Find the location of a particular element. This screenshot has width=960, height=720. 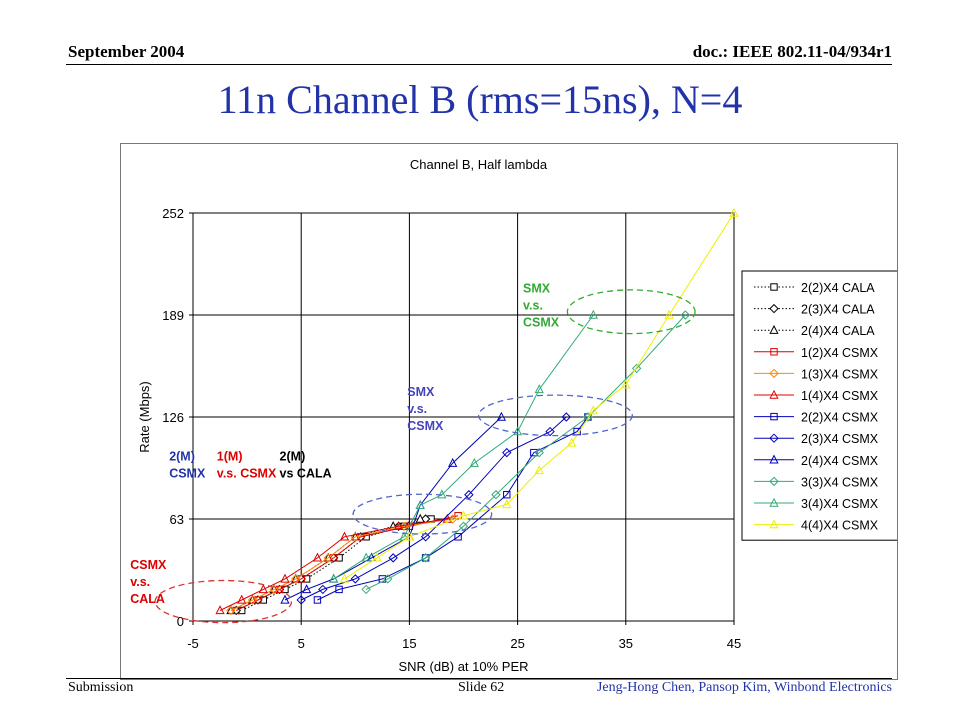

legend-label: 2(4)X4 CSMX is located at coordinates (840, 461).